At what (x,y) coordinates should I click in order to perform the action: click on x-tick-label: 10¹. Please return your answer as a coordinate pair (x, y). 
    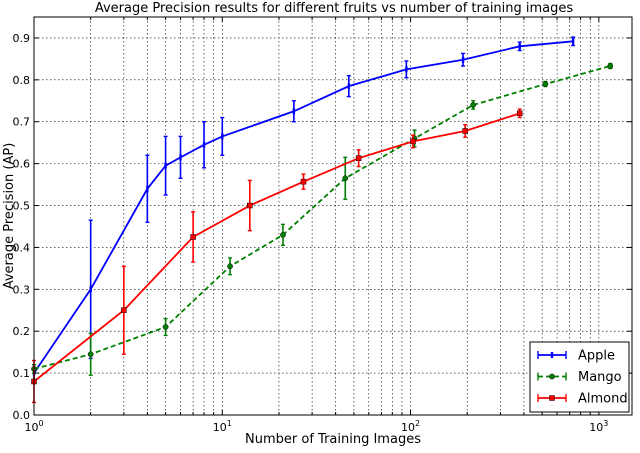
    Looking at the image, I should click on (222, 426).